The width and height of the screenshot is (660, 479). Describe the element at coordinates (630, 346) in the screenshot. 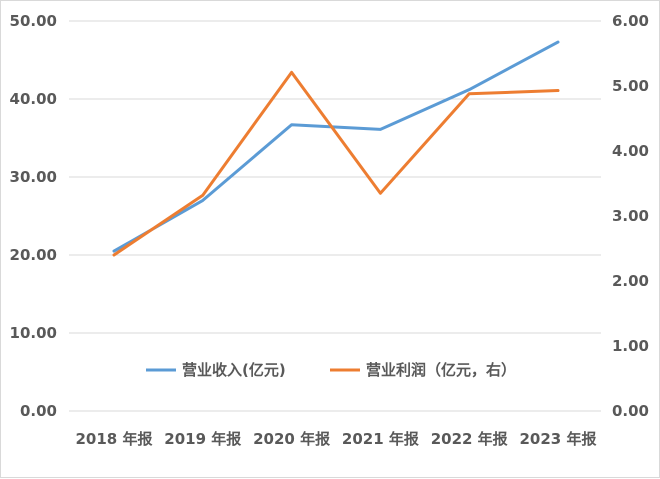

I see `right-tick-label: 1.00` at that location.